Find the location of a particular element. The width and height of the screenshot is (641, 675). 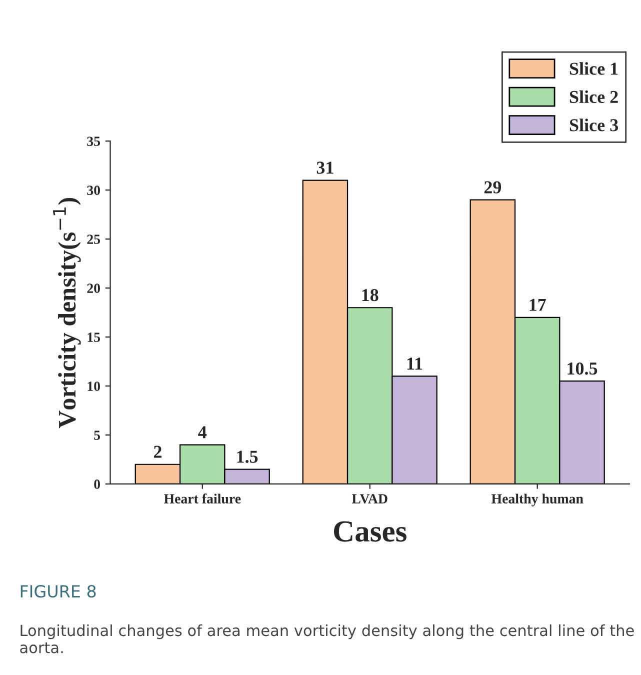

legend-label: Slice 2 is located at coordinates (594, 97).